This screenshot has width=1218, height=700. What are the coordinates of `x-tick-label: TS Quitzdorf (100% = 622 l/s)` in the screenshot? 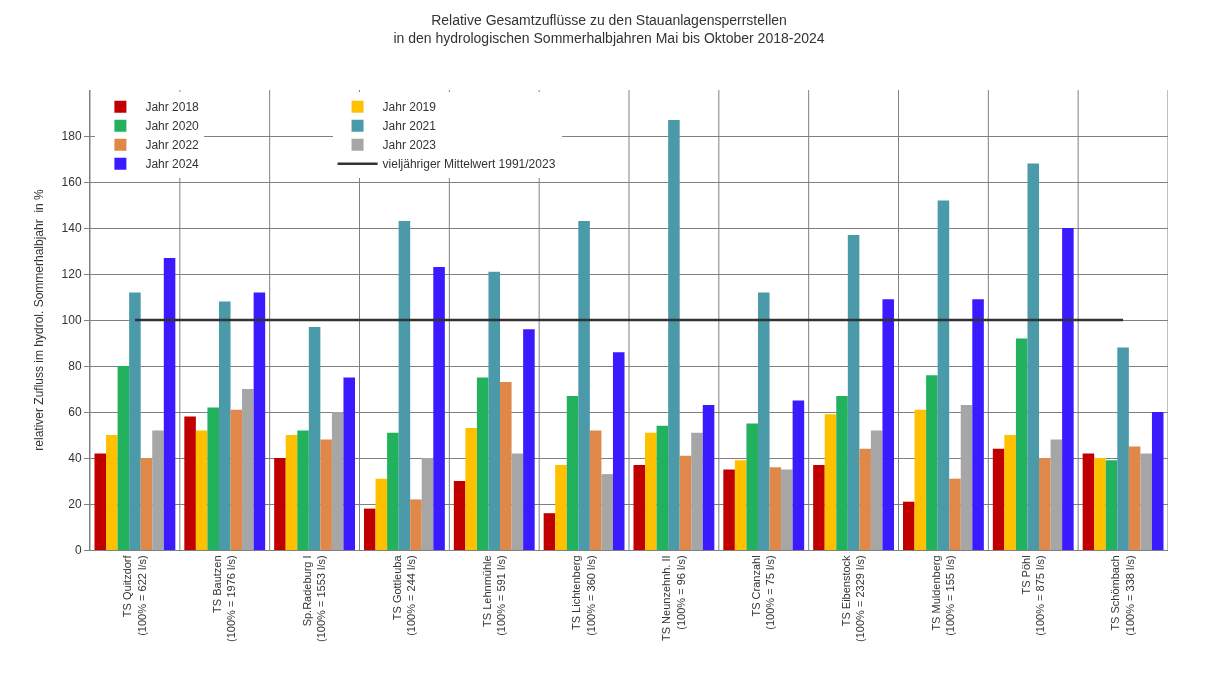 It's located at (134, 595).